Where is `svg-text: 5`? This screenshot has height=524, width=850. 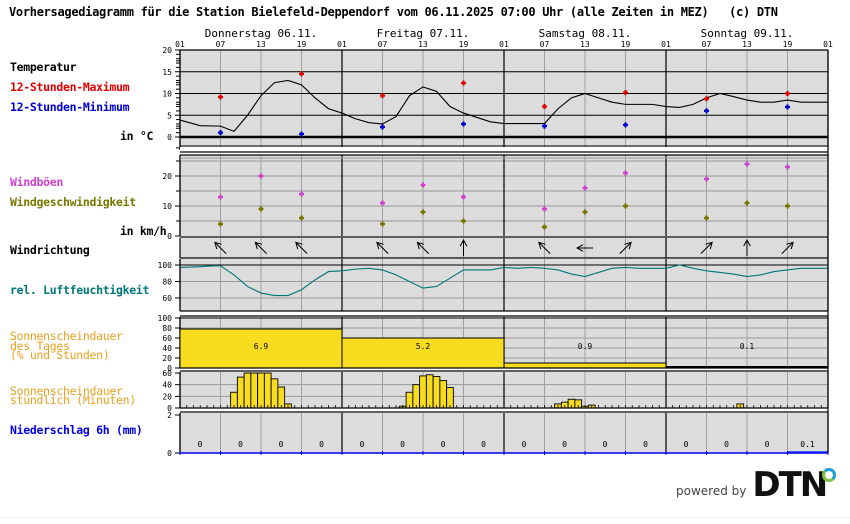
svg-text: 5 is located at coordinates (169, 115).